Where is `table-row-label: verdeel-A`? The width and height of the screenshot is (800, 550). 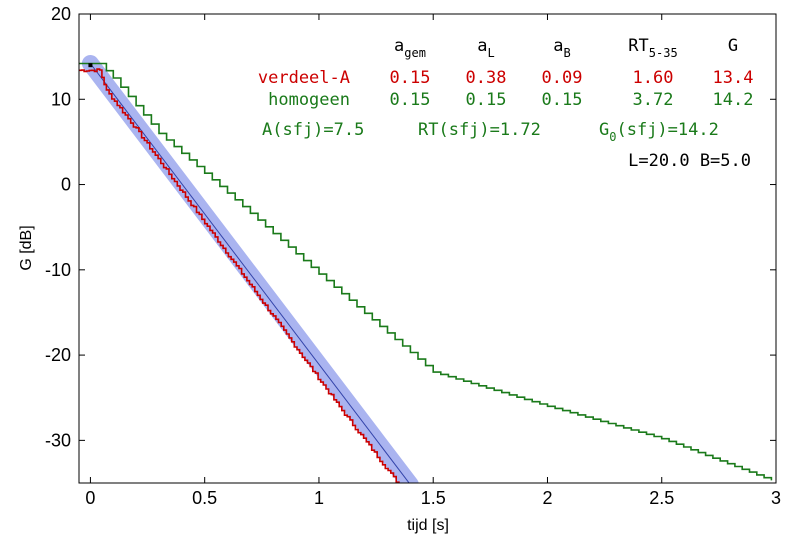
table-row-label: verdeel-A is located at coordinates (304, 78).